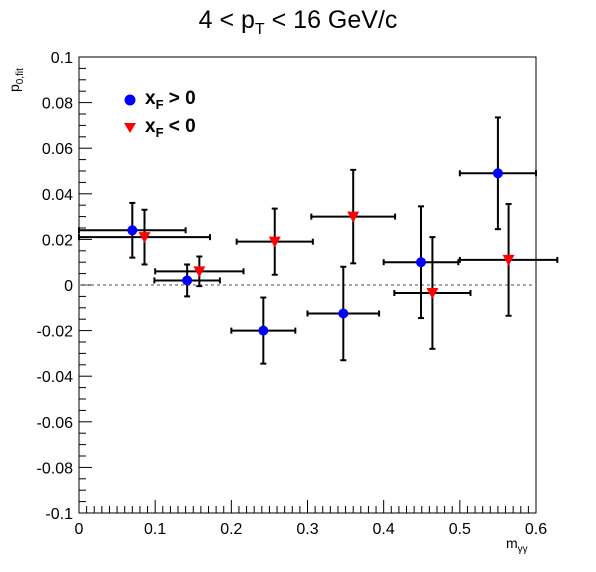 This screenshot has height=572, width=596. What do you see at coordinates (460, 529) in the screenshot?
I see `x-tick-label: 0.5` at bounding box center [460, 529].